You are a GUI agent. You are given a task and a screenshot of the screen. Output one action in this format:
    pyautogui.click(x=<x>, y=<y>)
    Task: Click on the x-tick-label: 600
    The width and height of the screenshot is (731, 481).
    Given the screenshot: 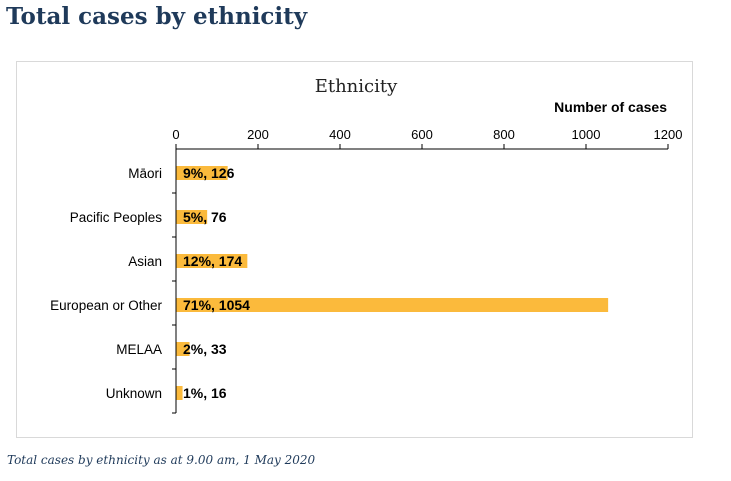 What is the action you would take?
    pyautogui.click(x=422, y=134)
    